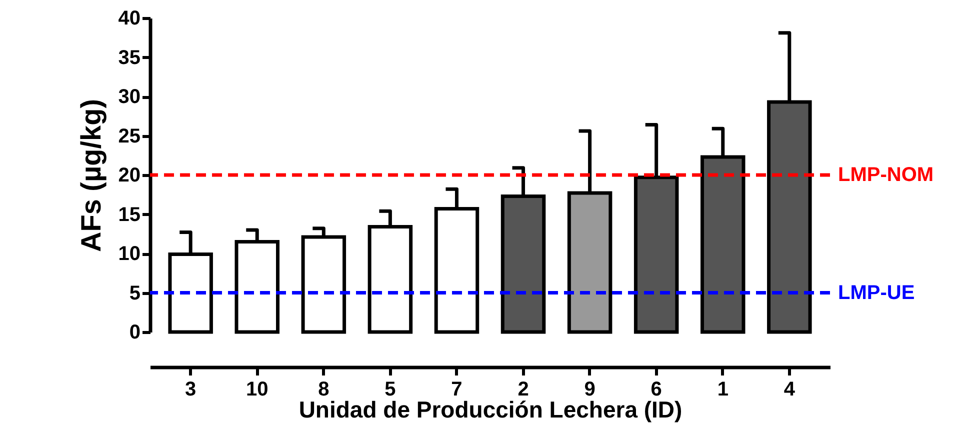  What do you see at coordinates (129, 136) in the screenshot?
I see `y-tick-label: 25` at bounding box center [129, 136].